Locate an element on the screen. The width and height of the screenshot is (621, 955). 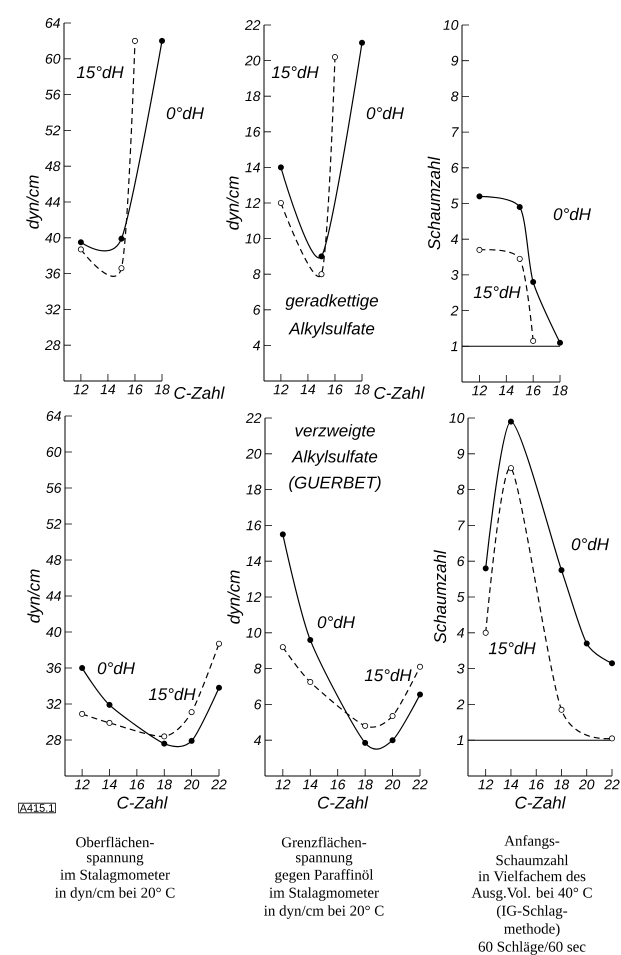
y-tick-label: 22 is located at coordinates (252, 25).